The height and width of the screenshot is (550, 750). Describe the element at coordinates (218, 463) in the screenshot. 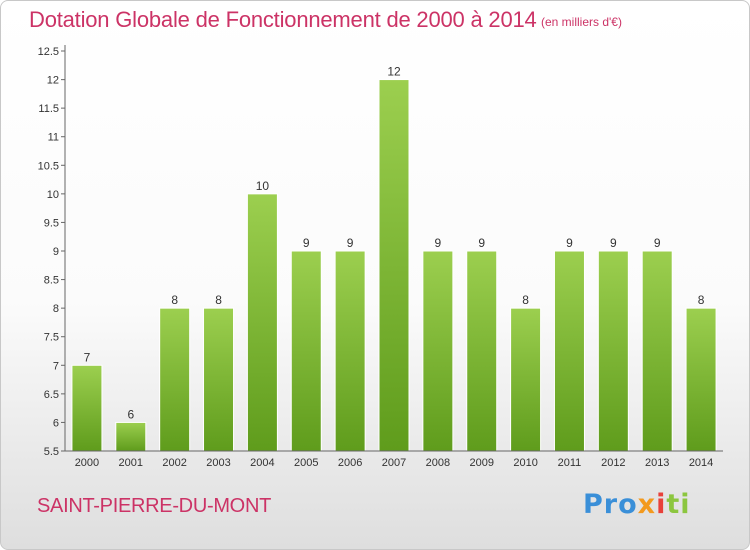

I see `x-tick-label: 2003` at that location.